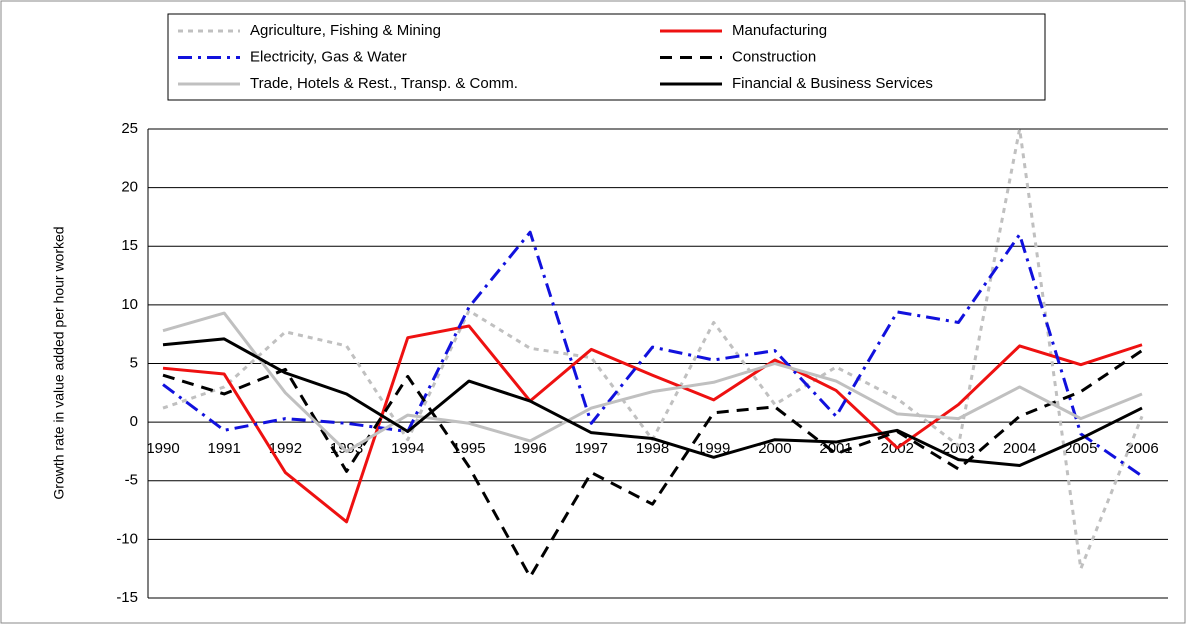 This screenshot has width=1186, height=629. What do you see at coordinates (1019, 448) in the screenshot?
I see `x-tick-label: 2004` at bounding box center [1019, 448].